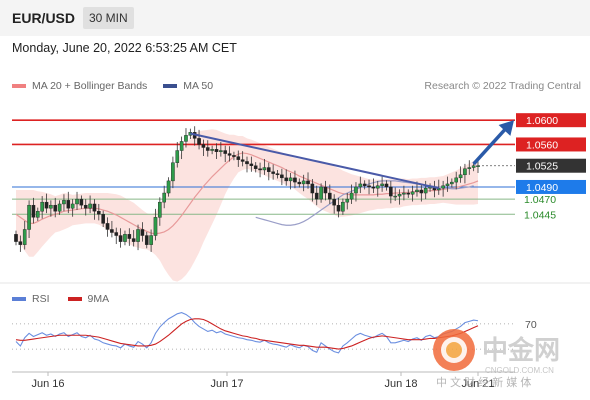 Image resolution: width=590 pixels, height=400 pixels. Describe the element at coordinates (247, 334) in the screenshot. I see `rsi-series-9ma` at that location.